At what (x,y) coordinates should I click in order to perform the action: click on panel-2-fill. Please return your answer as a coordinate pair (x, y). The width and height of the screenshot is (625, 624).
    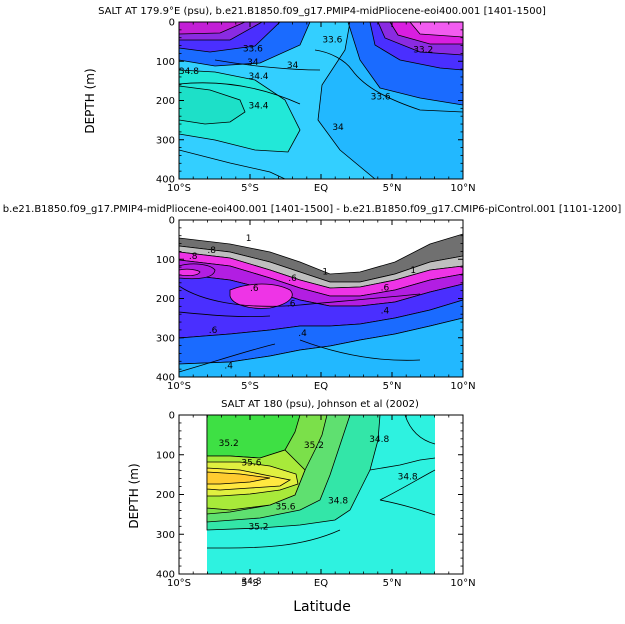
    Looking at the image, I should click on (321, 298).